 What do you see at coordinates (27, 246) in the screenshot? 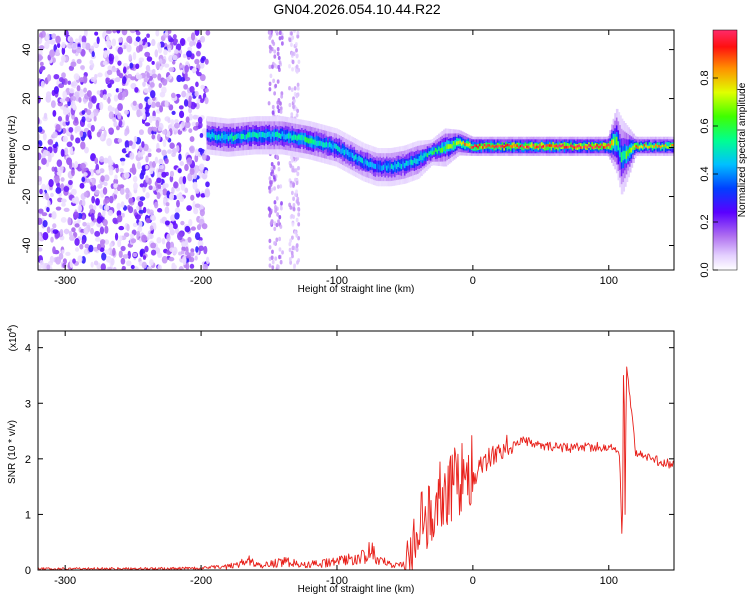
I see `y-tick-label: -40` at bounding box center [27, 246].